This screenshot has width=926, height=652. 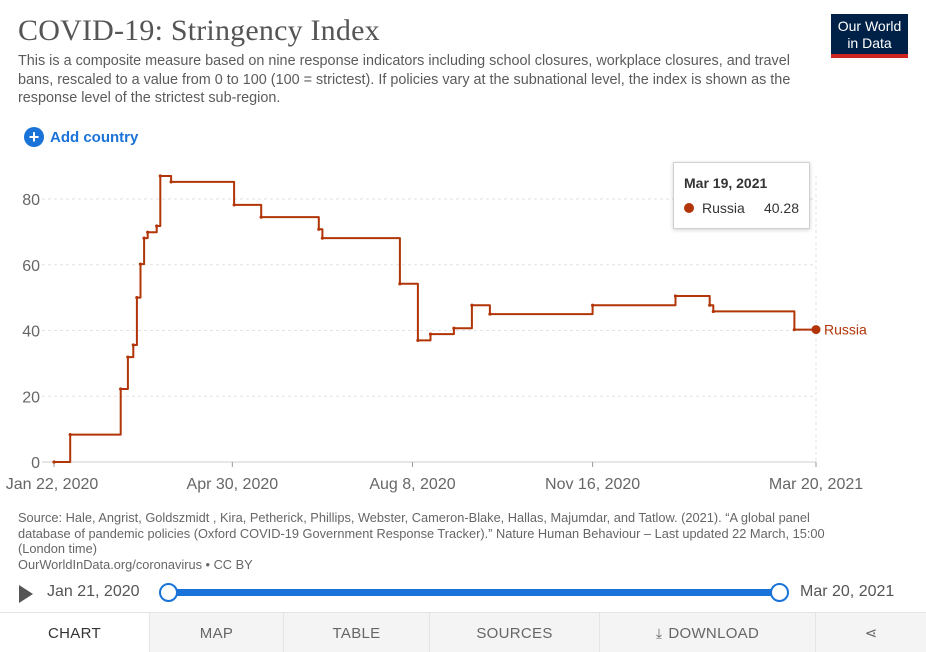 I want to click on tab-download: ⤓ DOWNLOAD, so click(x=708, y=632).